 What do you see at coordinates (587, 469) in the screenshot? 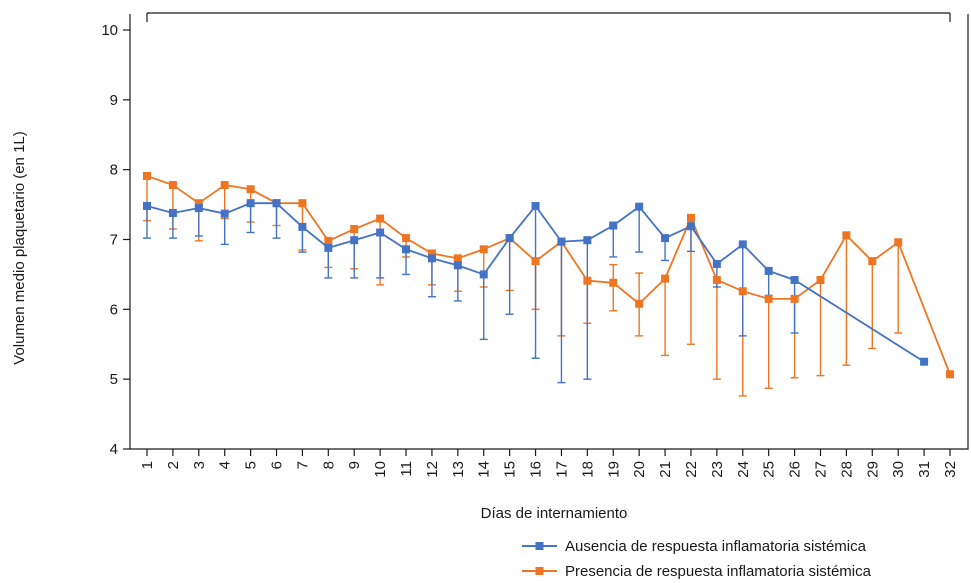
I see `x-tick-label: 18` at bounding box center [587, 469].